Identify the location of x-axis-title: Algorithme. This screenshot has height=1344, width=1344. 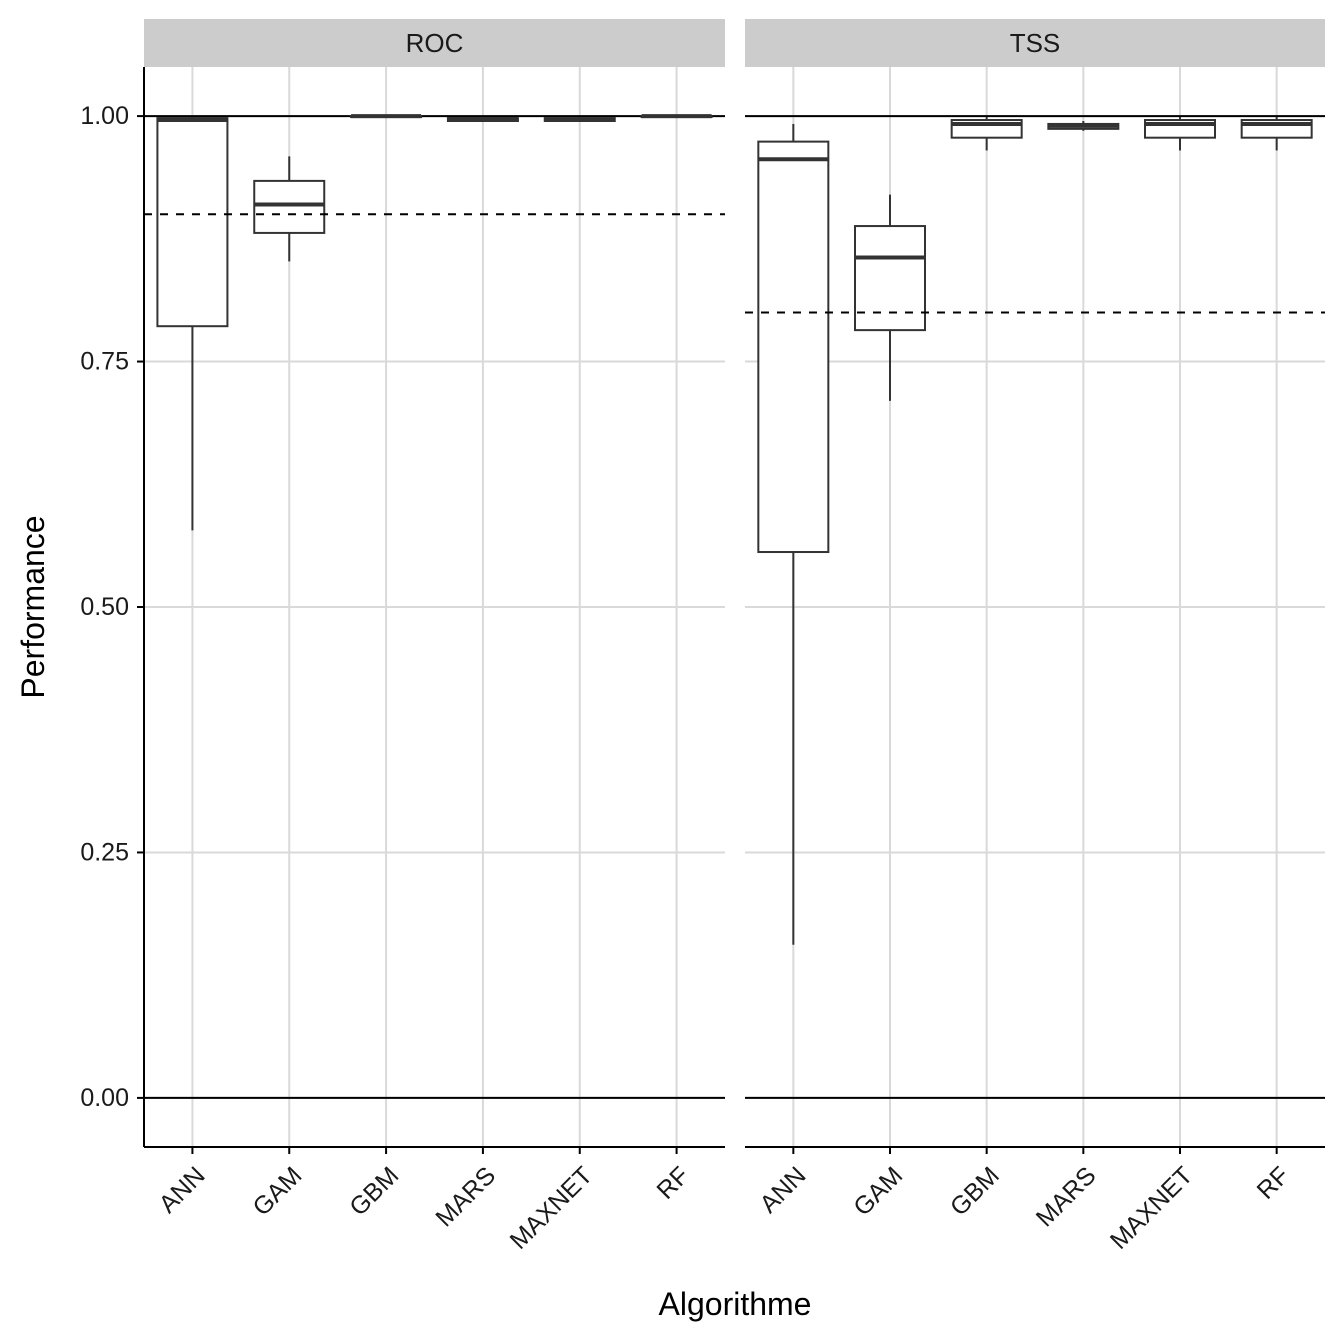
(735, 1304).